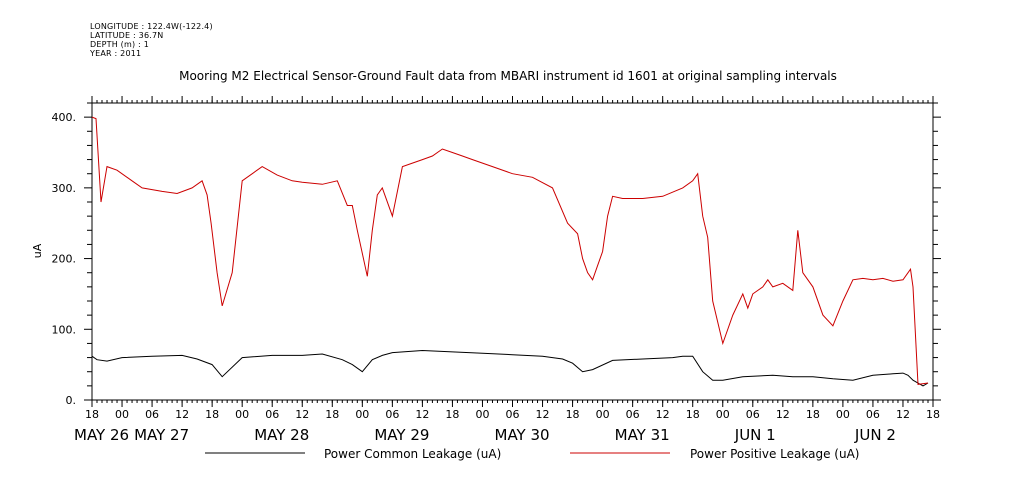 The height and width of the screenshot is (504, 1009). What do you see at coordinates (64, 188) in the screenshot?
I see `y-tick-label: 300.` at bounding box center [64, 188].